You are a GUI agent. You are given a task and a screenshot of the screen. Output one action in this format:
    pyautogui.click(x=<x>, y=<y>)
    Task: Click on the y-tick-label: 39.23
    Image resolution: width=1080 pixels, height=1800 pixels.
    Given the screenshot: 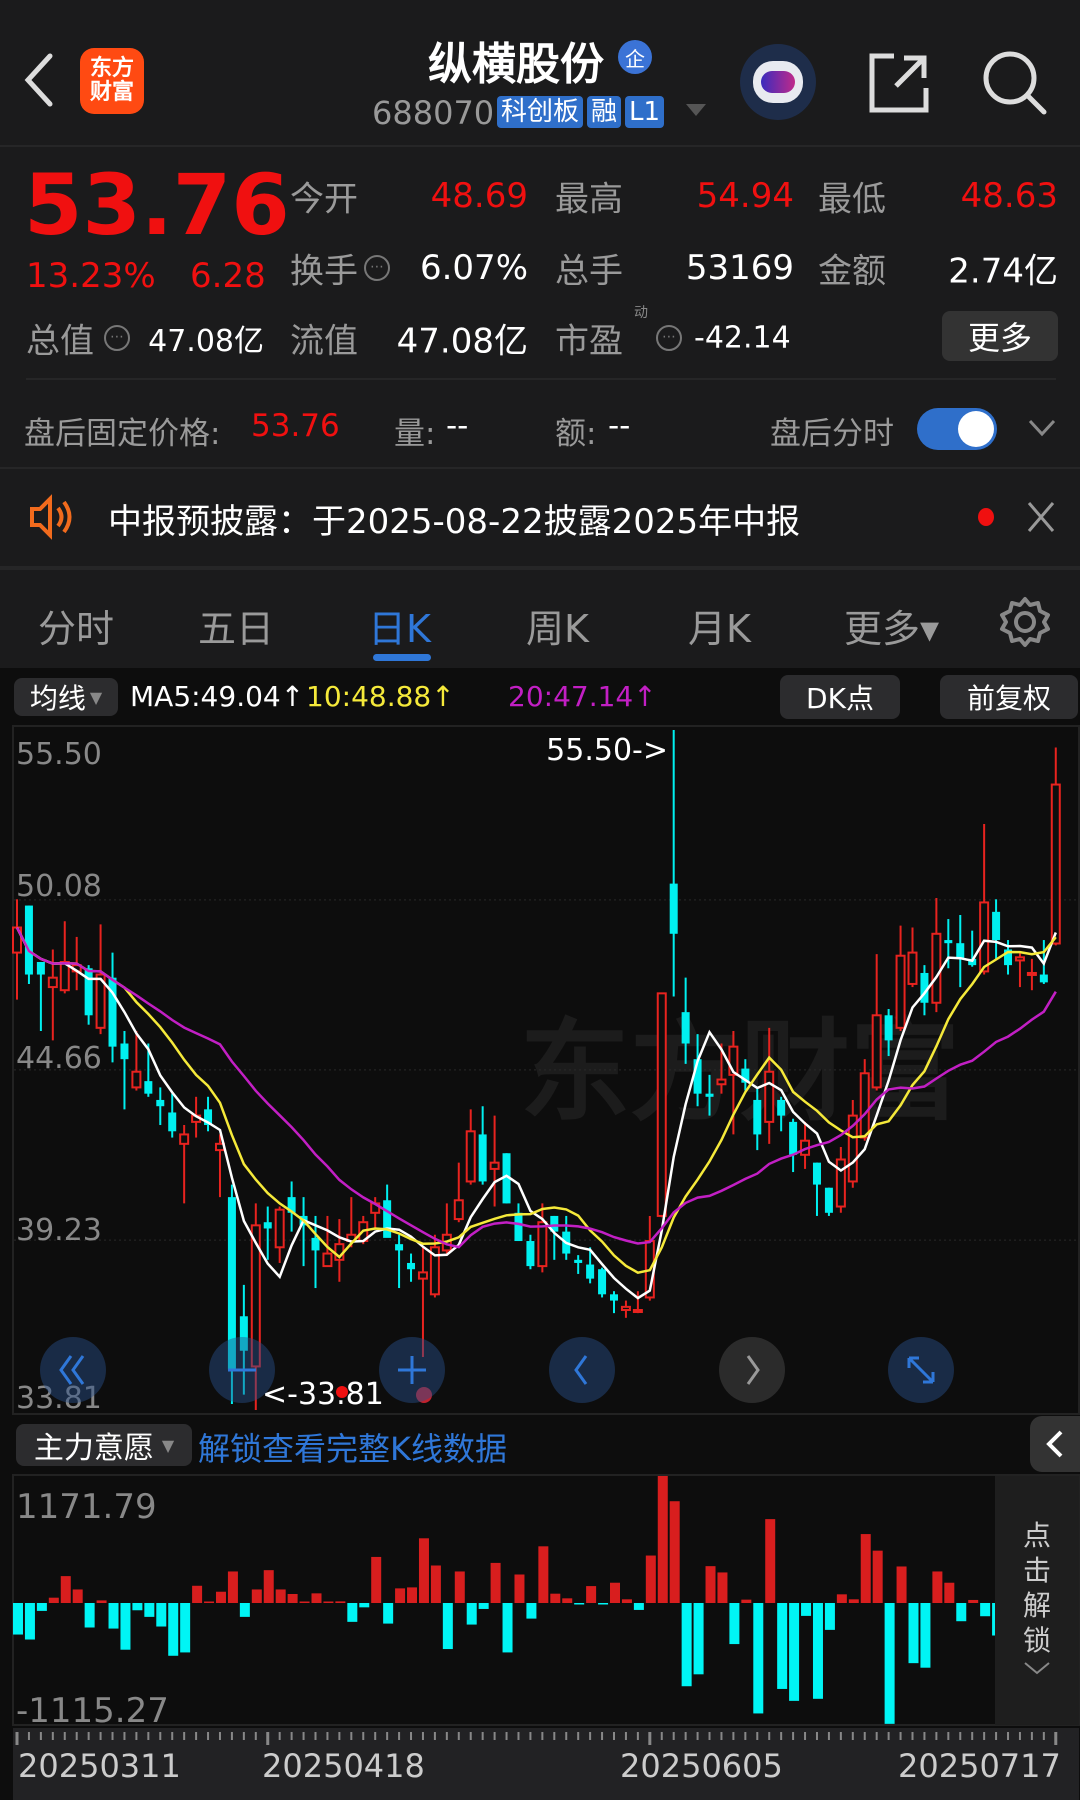 What is the action you would take?
    pyautogui.click(x=59, y=1230)
    